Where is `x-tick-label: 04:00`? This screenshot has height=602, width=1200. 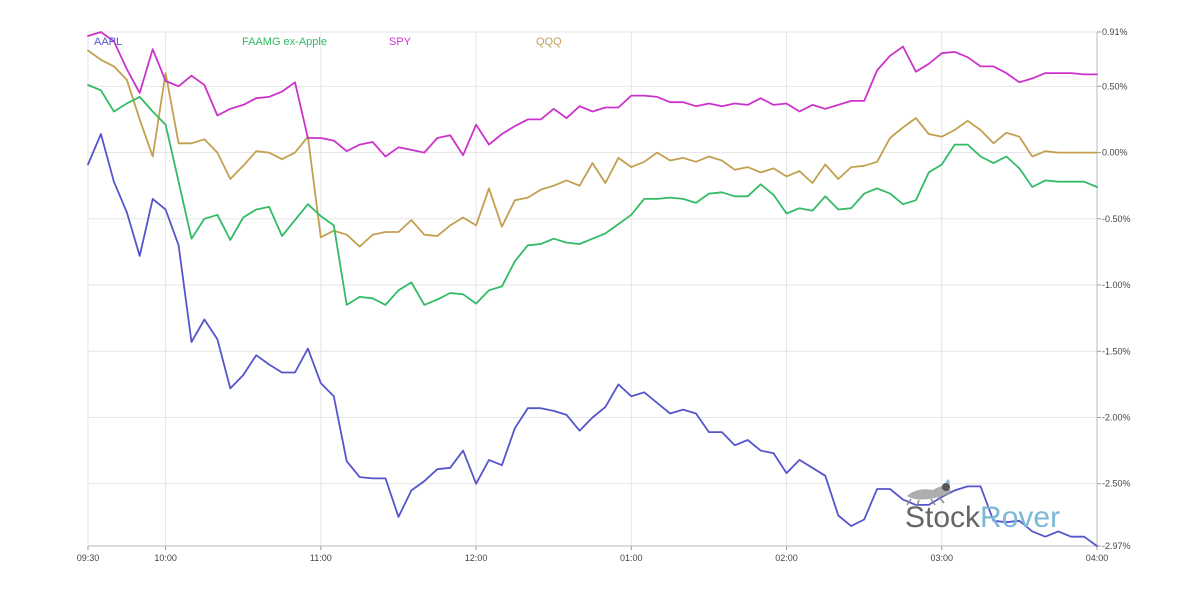 x-tick-label: 04:00 is located at coordinates (1097, 558).